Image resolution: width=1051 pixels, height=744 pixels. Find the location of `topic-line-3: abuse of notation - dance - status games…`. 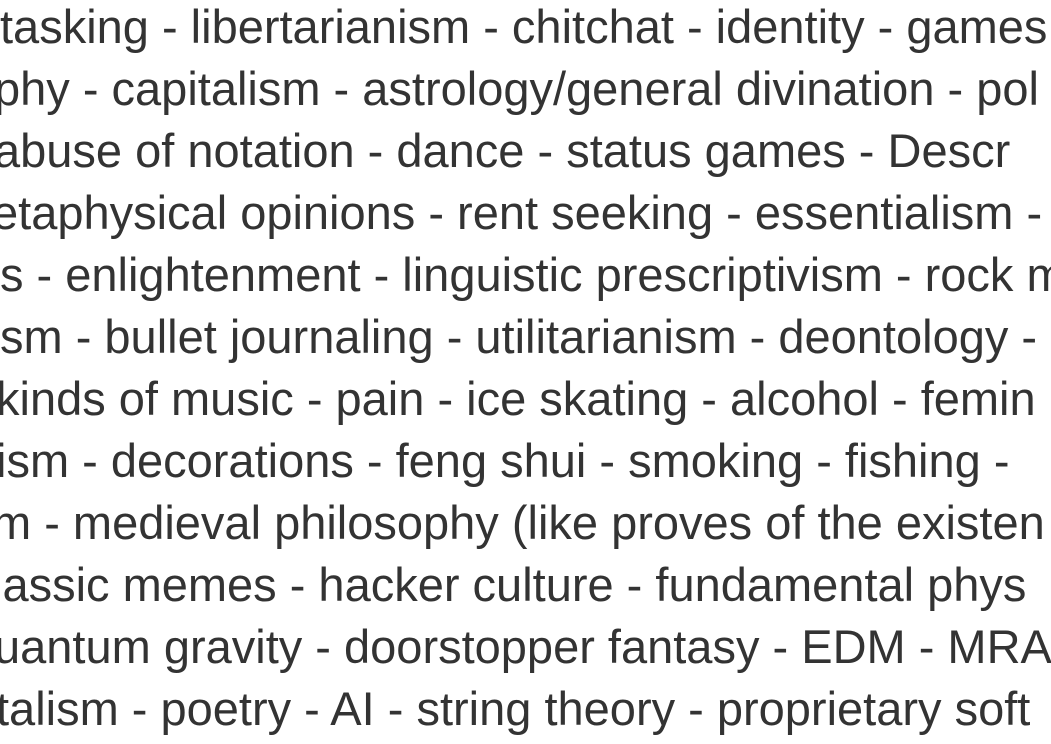

topic-line-3: abuse of notation - dance - status games… is located at coordinates (505, 150).